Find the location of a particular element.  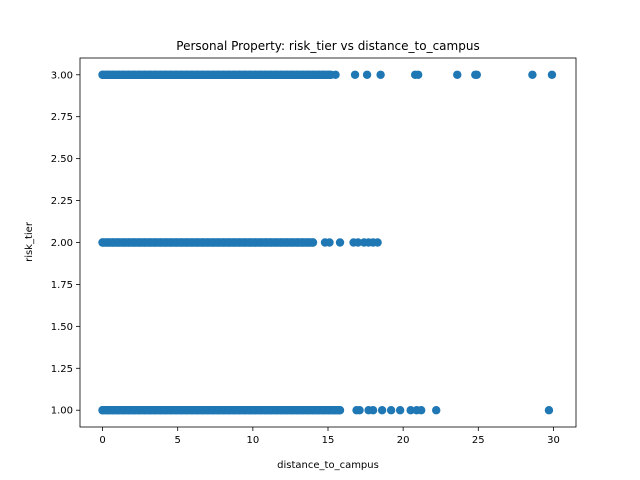

y-tick-label: 2.00 is located at coordinates (62, 243).